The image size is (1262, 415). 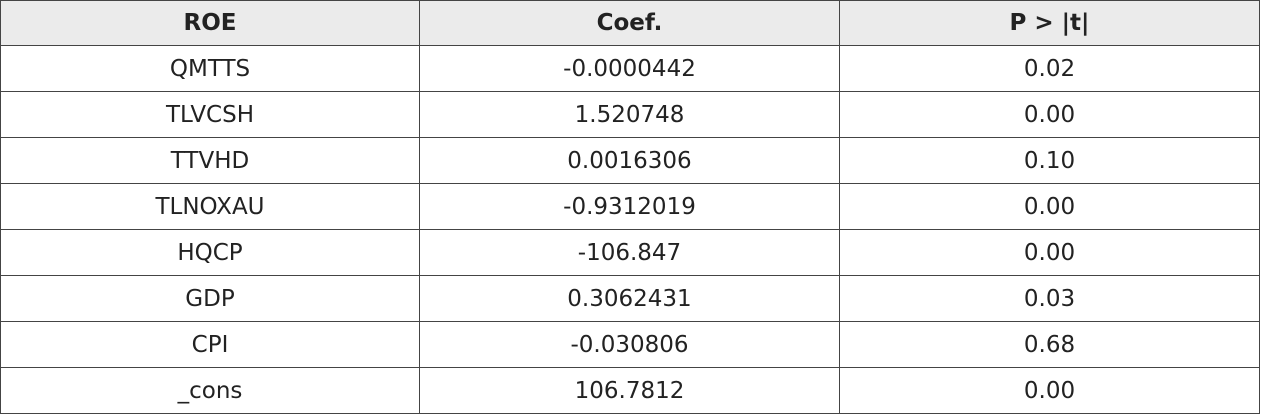 I want to click on table-cell: -0.9312019, so click(x=630, y=207).